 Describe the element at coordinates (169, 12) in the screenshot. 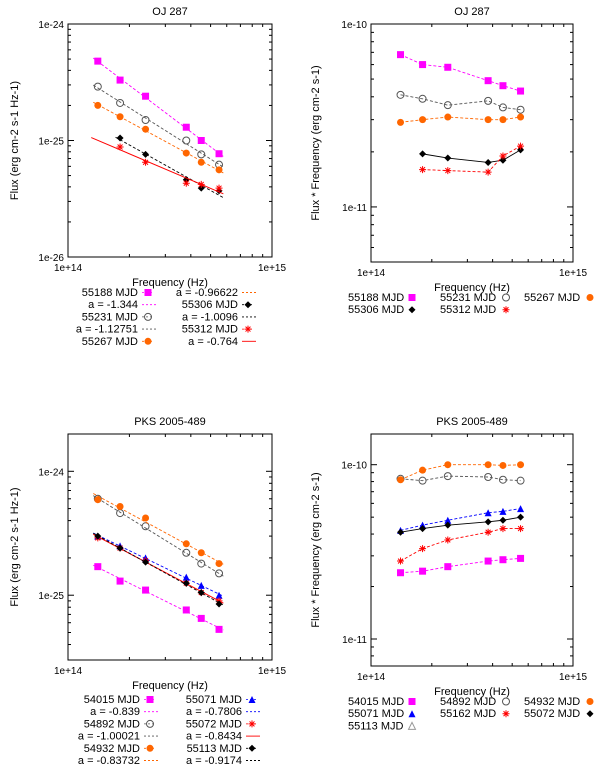

I see `chart-title: OJ 287` at that location.